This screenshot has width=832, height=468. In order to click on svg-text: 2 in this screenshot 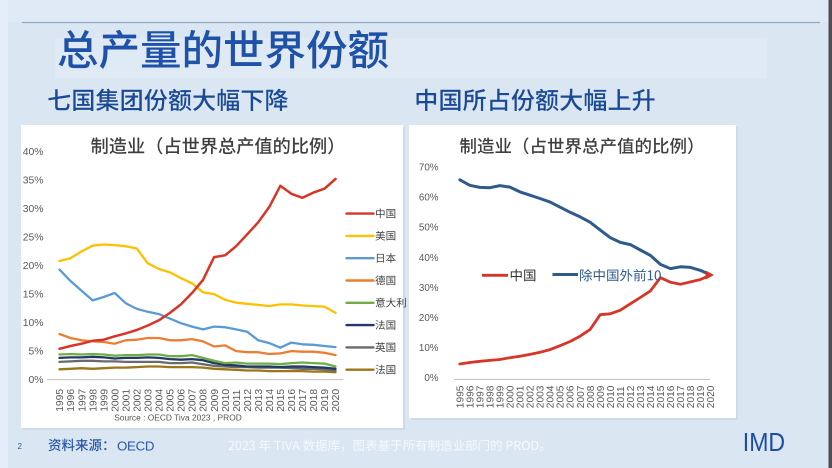, I will do `click(20, 446)`.